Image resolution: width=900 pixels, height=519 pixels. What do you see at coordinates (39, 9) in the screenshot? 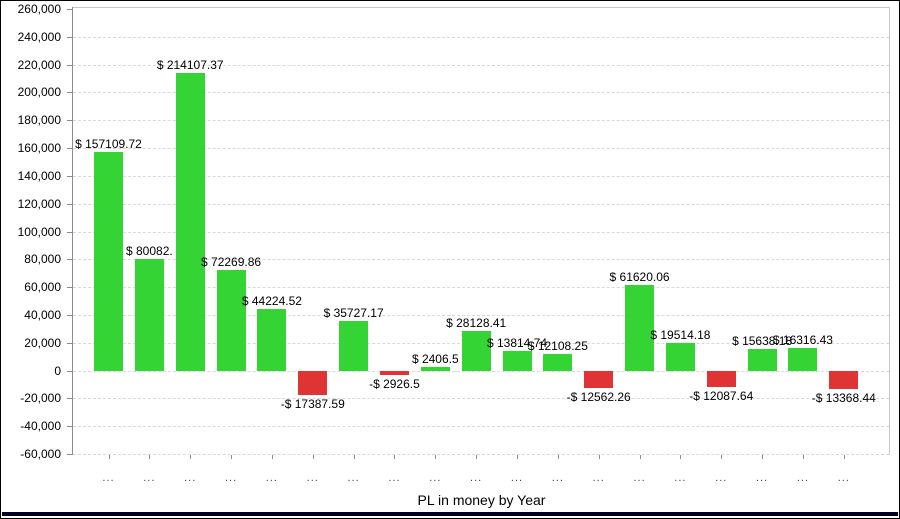
I see `y-axis-label: 260,000` at bounding box center [39, 9].